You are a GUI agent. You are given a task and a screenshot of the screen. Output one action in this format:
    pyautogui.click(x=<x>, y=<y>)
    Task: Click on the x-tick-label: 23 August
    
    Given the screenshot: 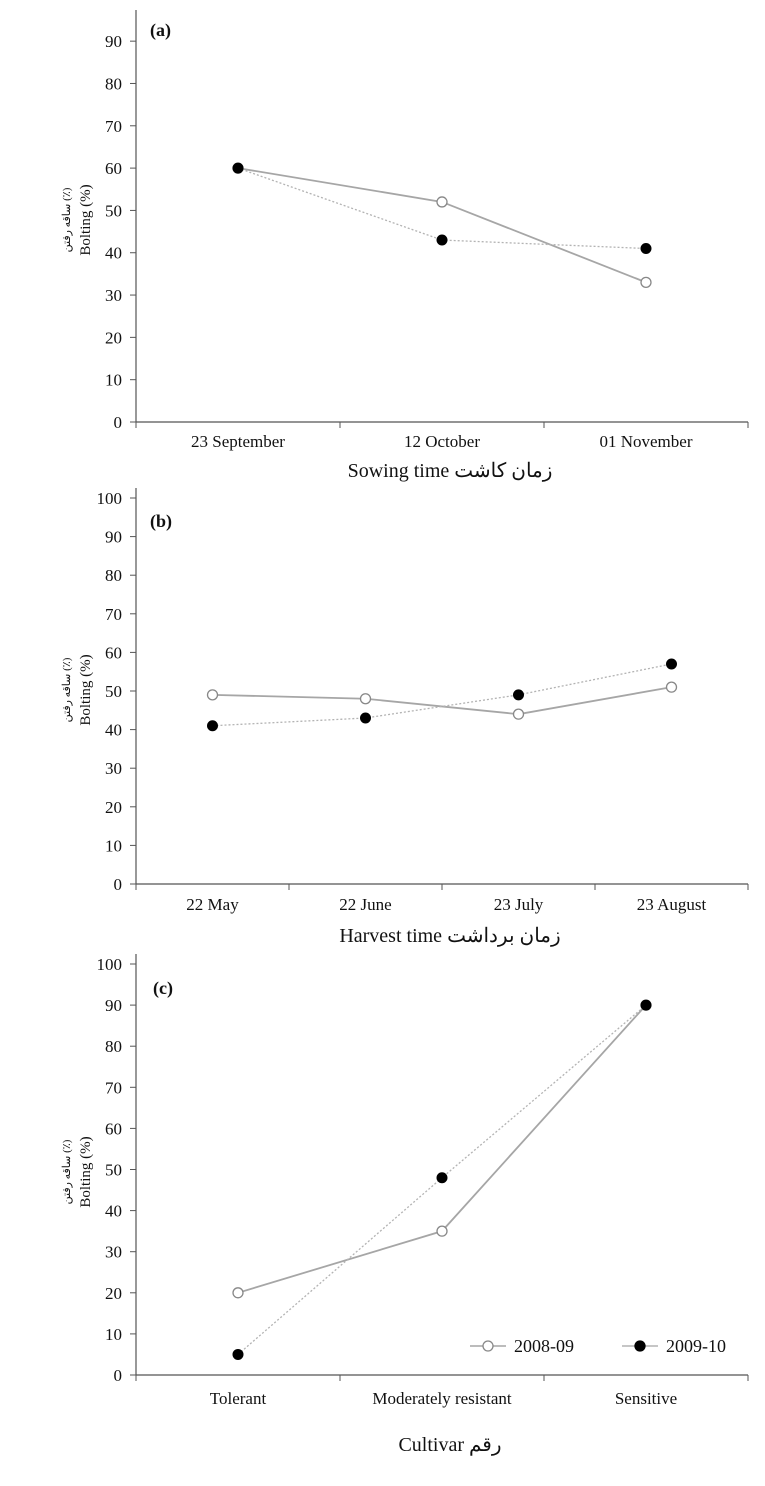 What is the action you would take?
    pyautogui.click(x=672, y=904)
    